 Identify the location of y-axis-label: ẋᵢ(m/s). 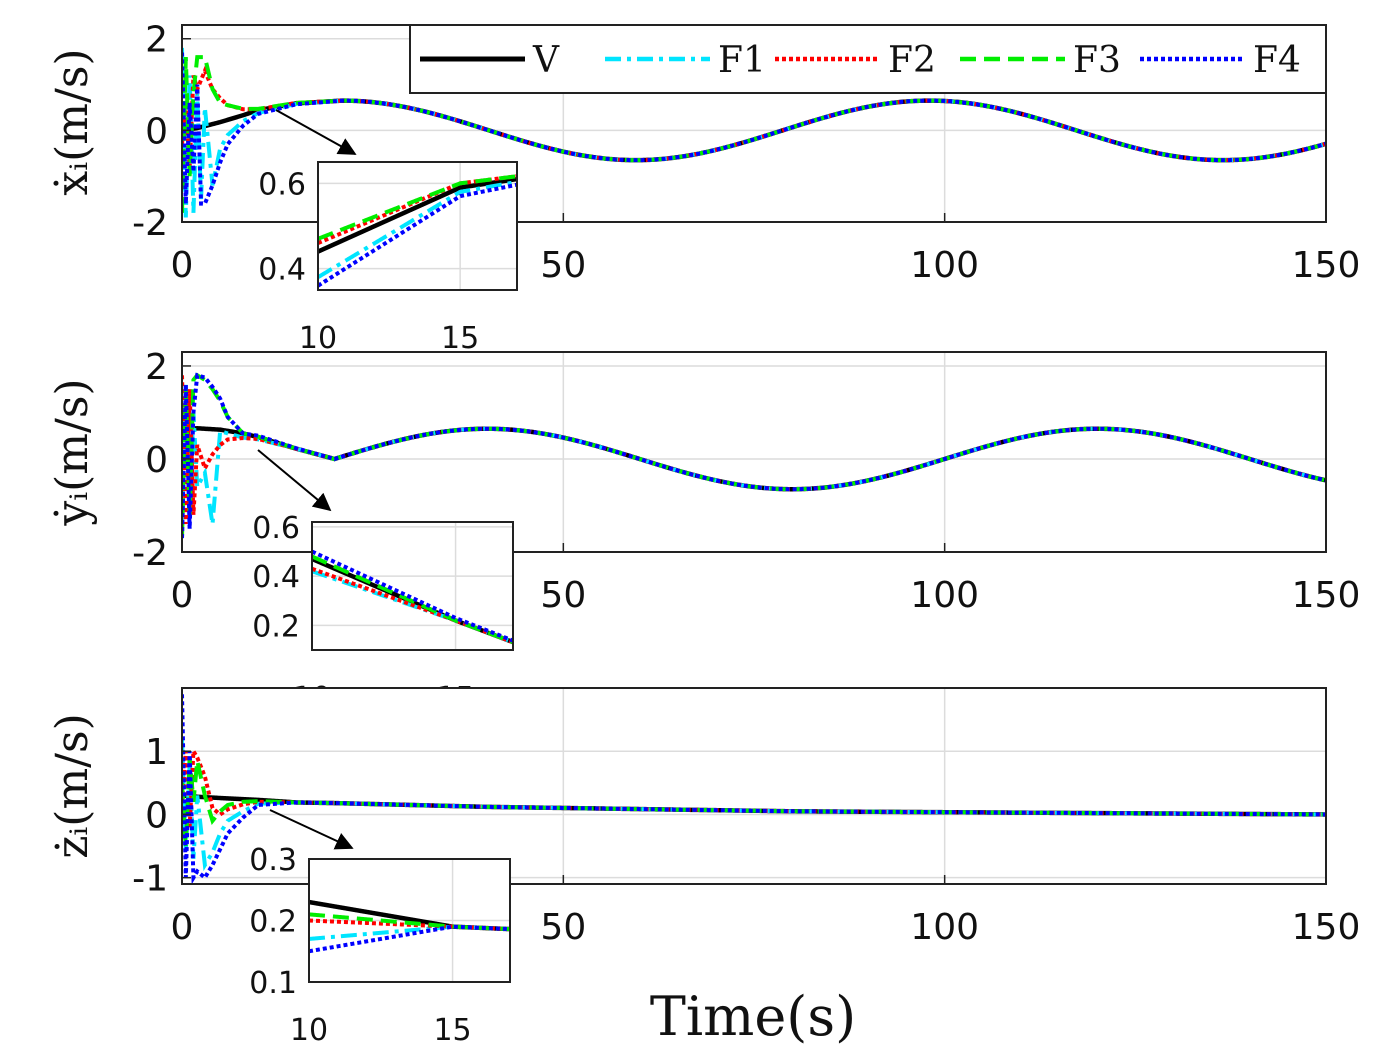
(72, 121).